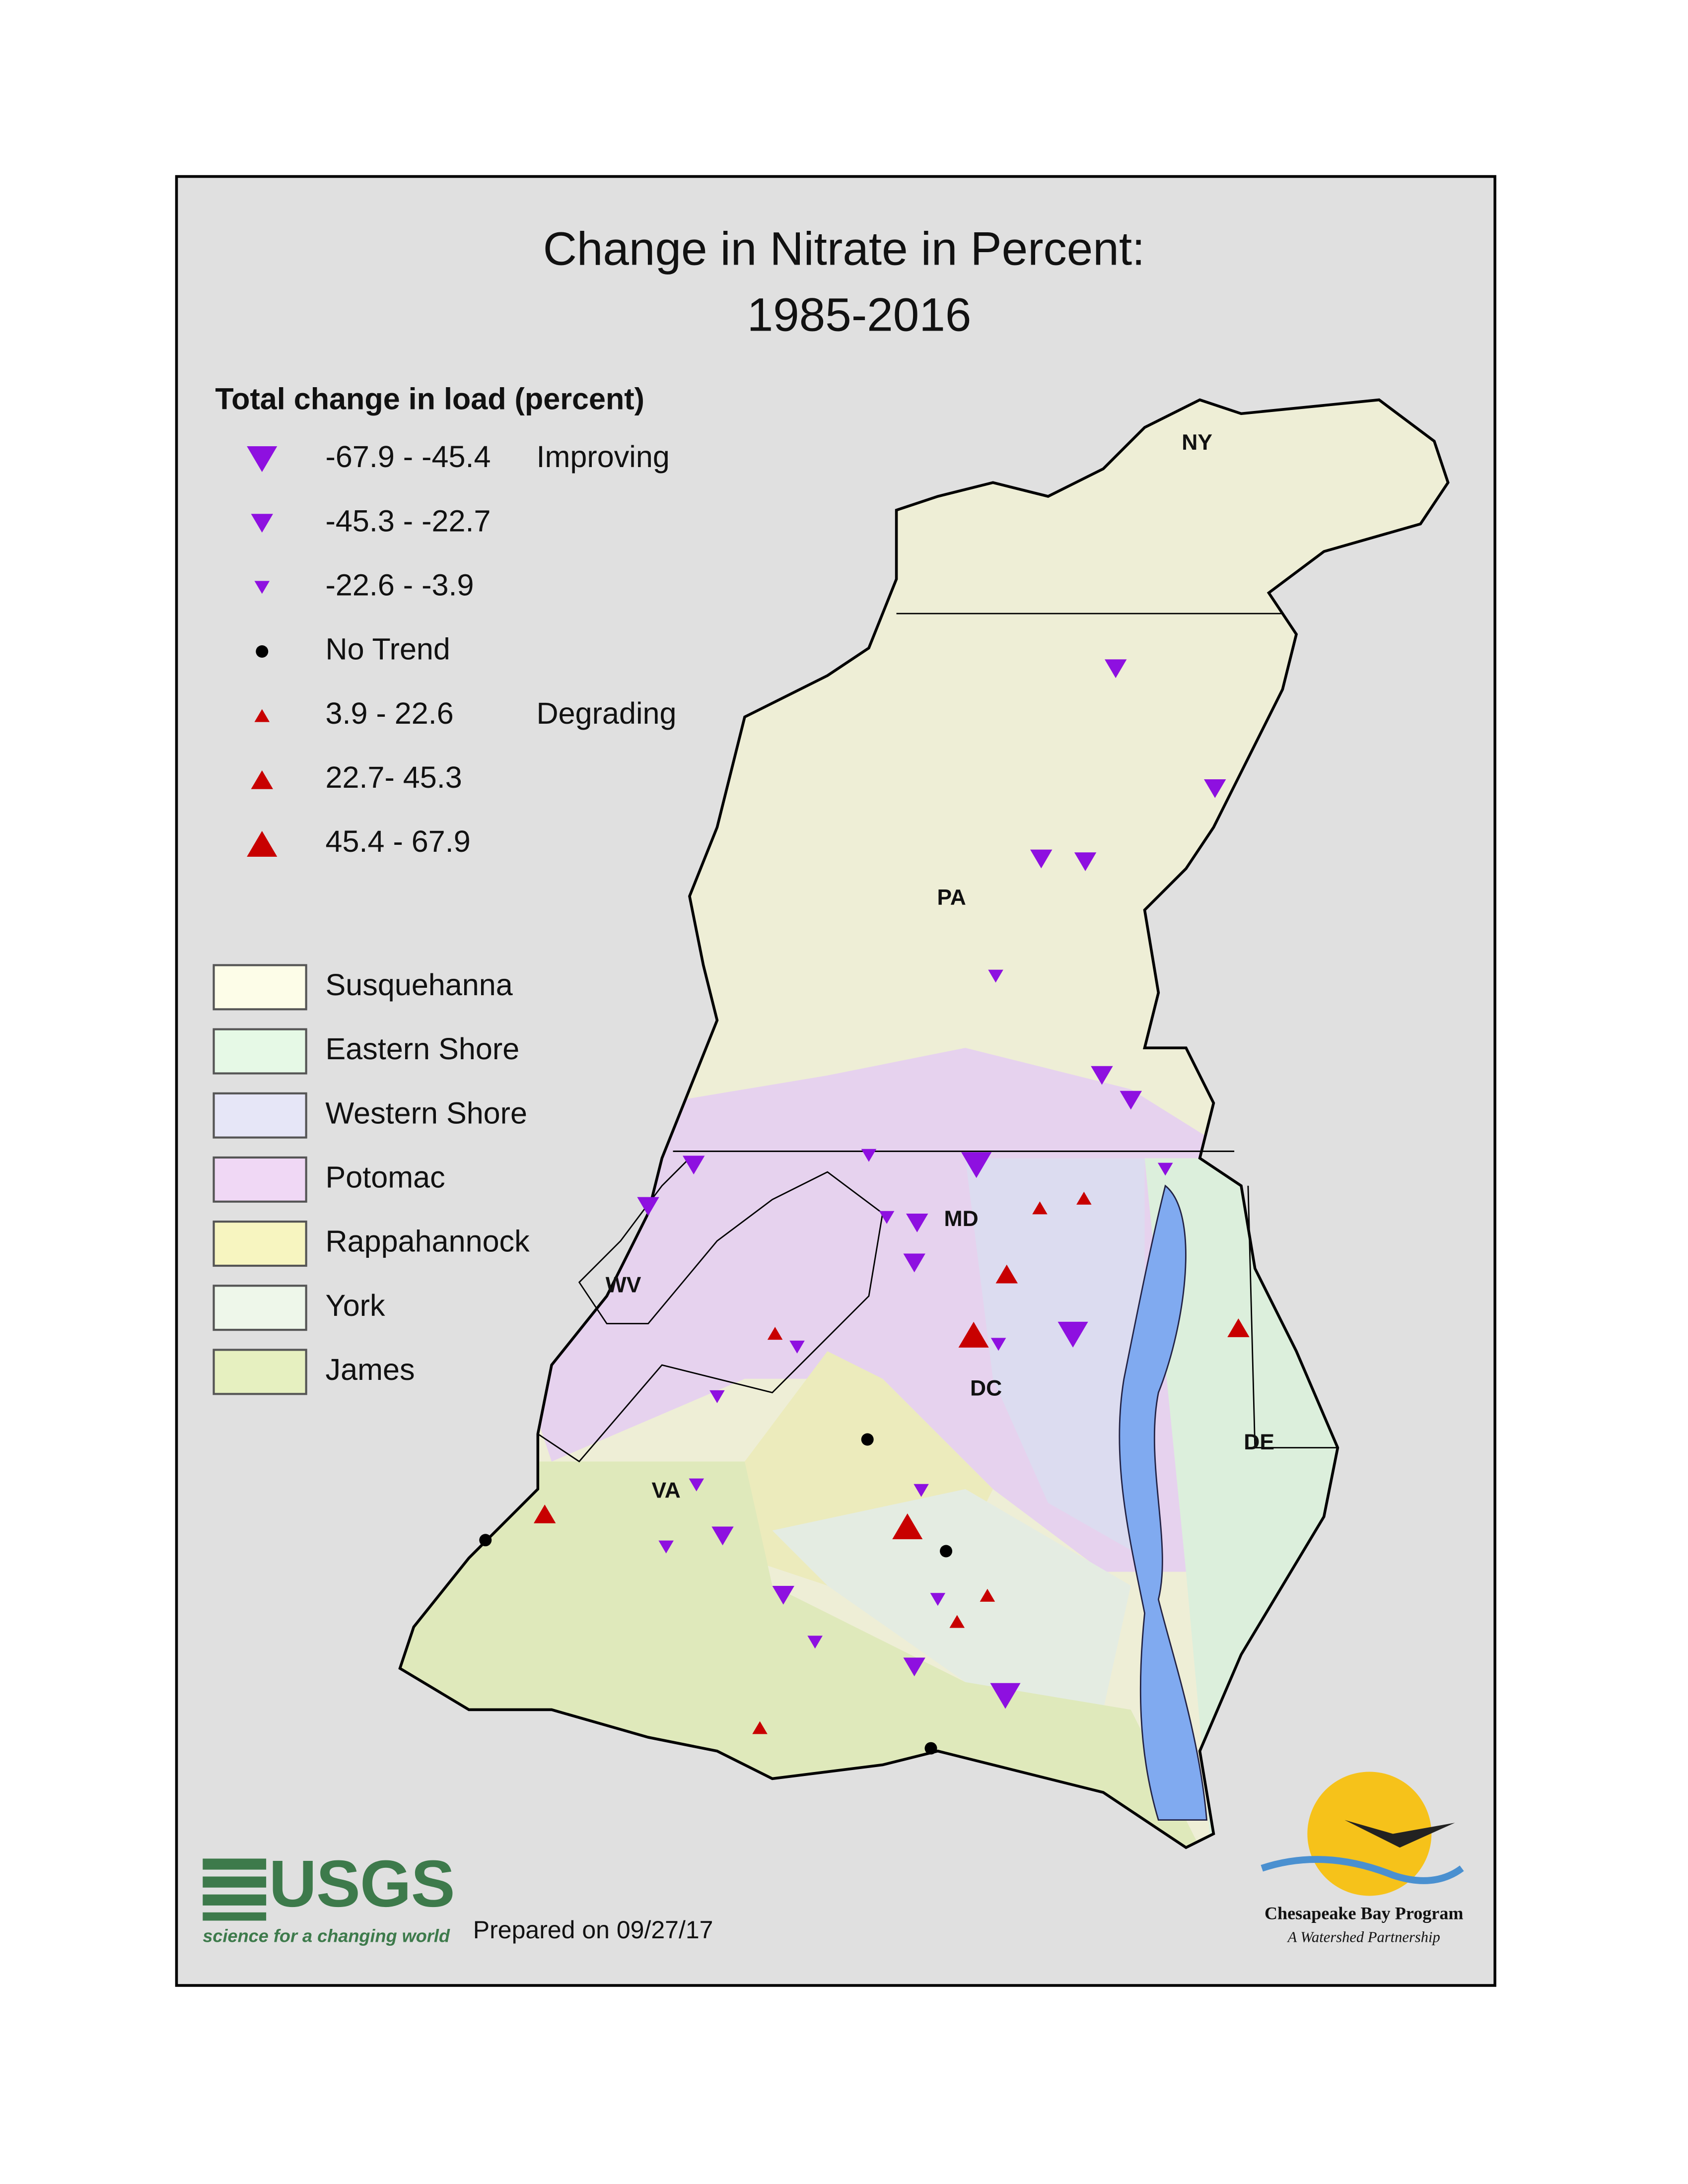 Image resolution: width=1688 pixels, height=2184 pixels. What do you see at coordinates (593, 1930) in the screenshot?
I see `prepared-date: Prepared on 09/27/17` at bounding box center [593, 1930].